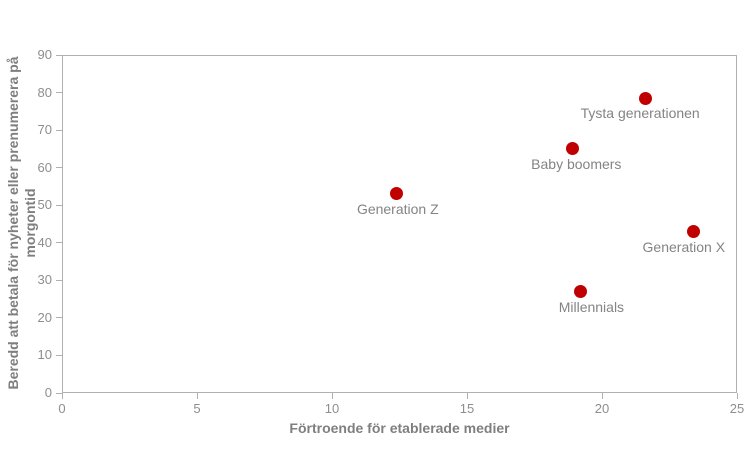  What do you see at coordinates (44, 167) in the screenshot?
I see `y-axis-tick-label: 60` at bounding box center [44, 167].